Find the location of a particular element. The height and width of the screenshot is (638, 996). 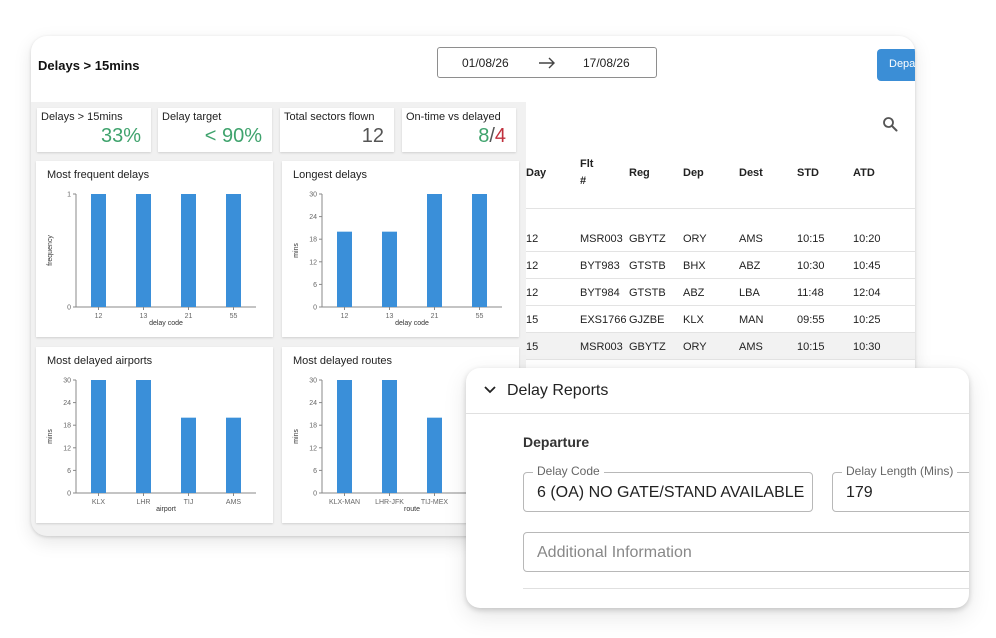

column-header: STD is located at coordinates (808, 173).